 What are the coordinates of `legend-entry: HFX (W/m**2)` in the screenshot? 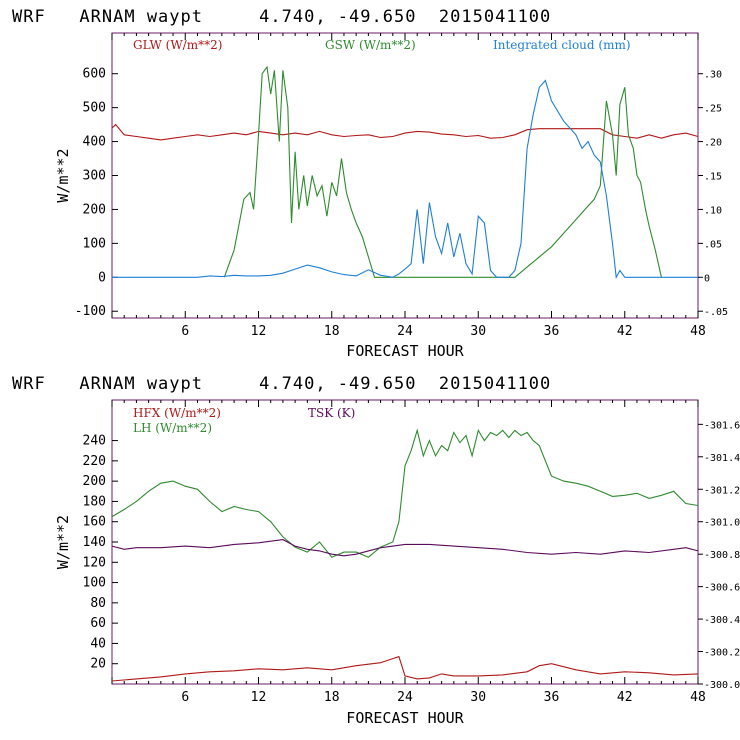 It's located at (177, 413).